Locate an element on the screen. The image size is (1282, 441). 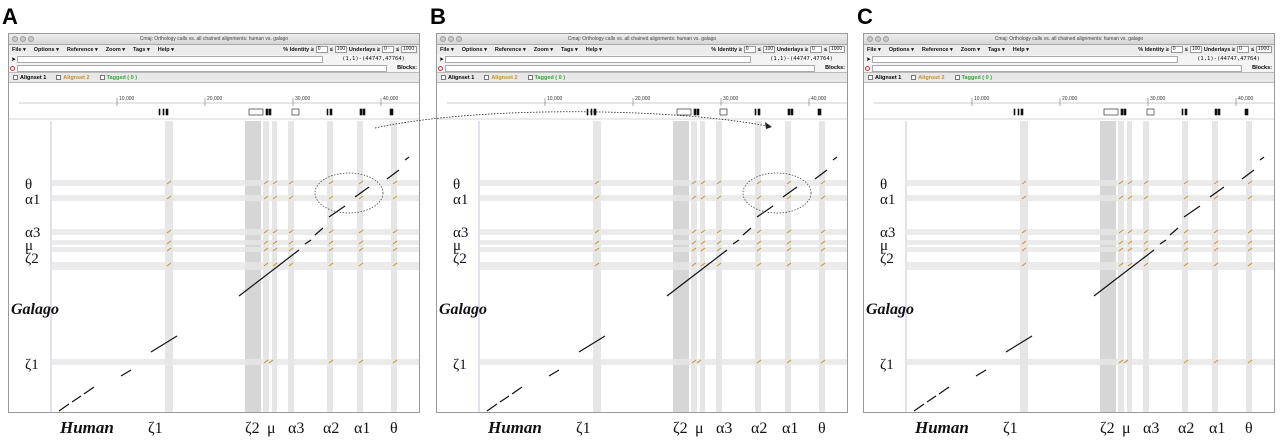
identity-label: % Identity ≥ is located at coordinates (1153, 49).